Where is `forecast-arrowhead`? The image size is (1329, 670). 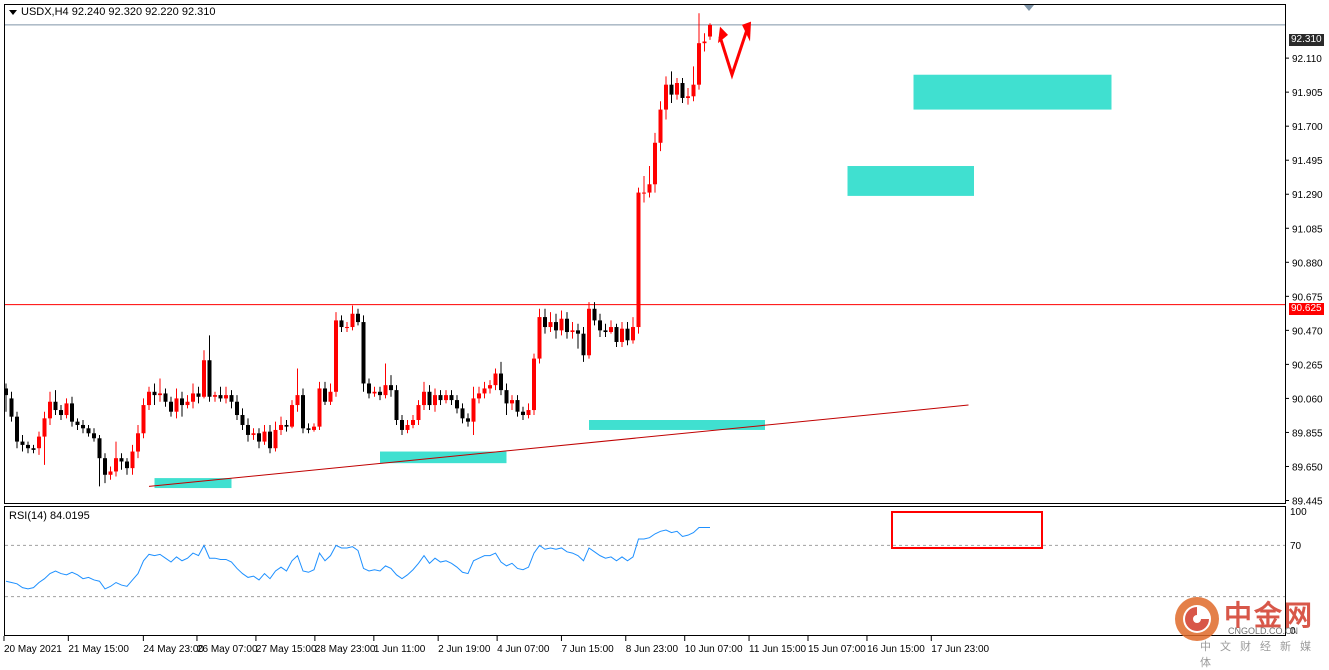 forecast-arrowhead is located at coordinates (746, 31).